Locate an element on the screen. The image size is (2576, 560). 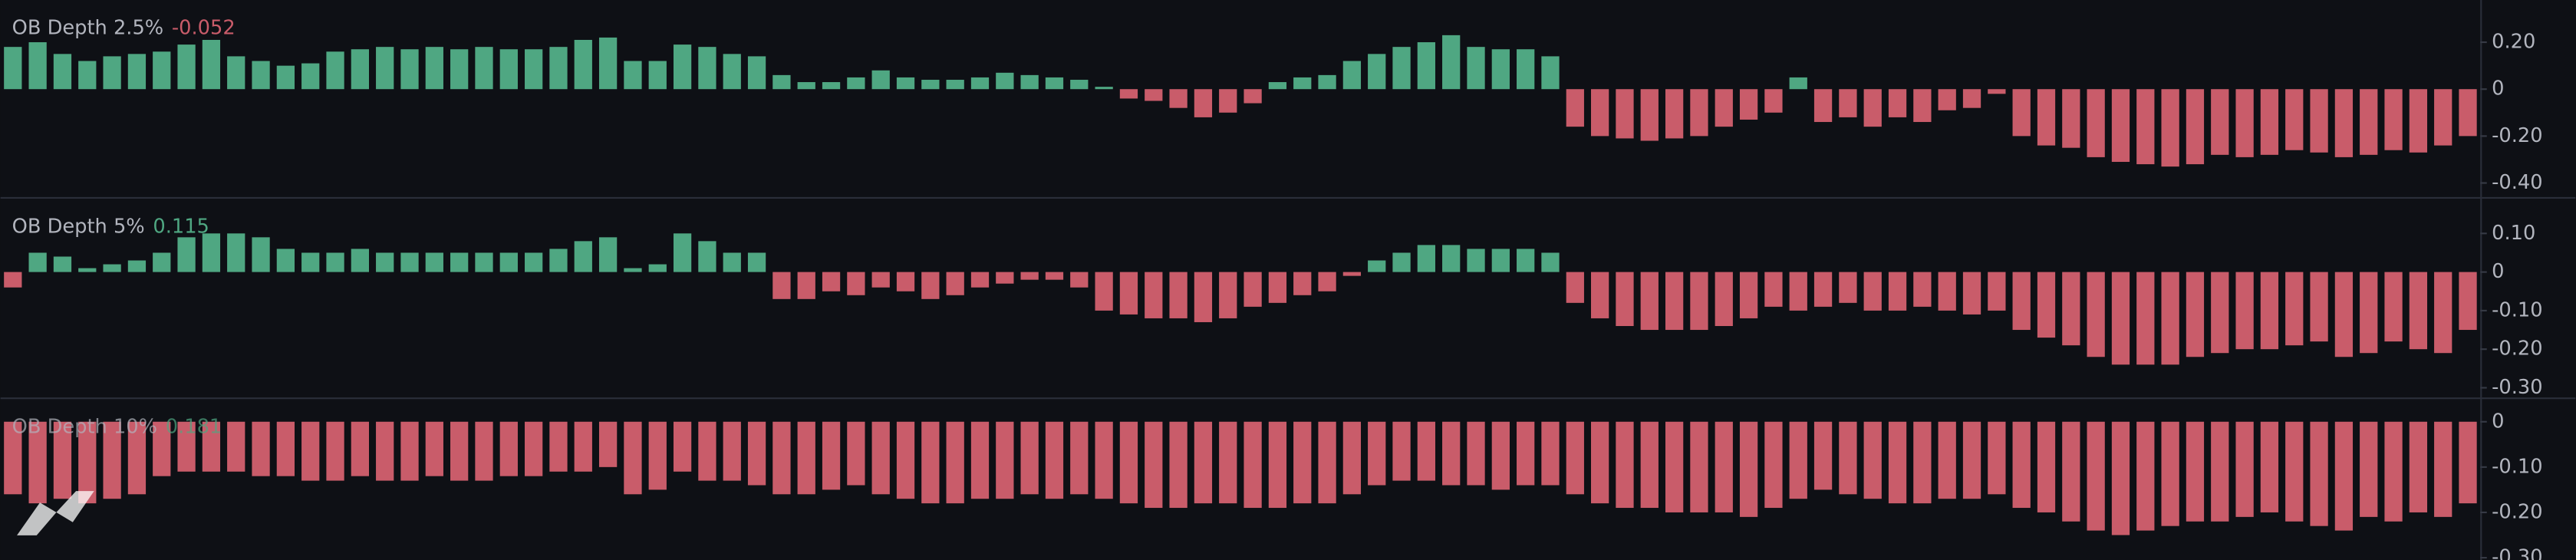
pane-legend: OB Depth 10% 0.181 is located at coordinates (117, 426).